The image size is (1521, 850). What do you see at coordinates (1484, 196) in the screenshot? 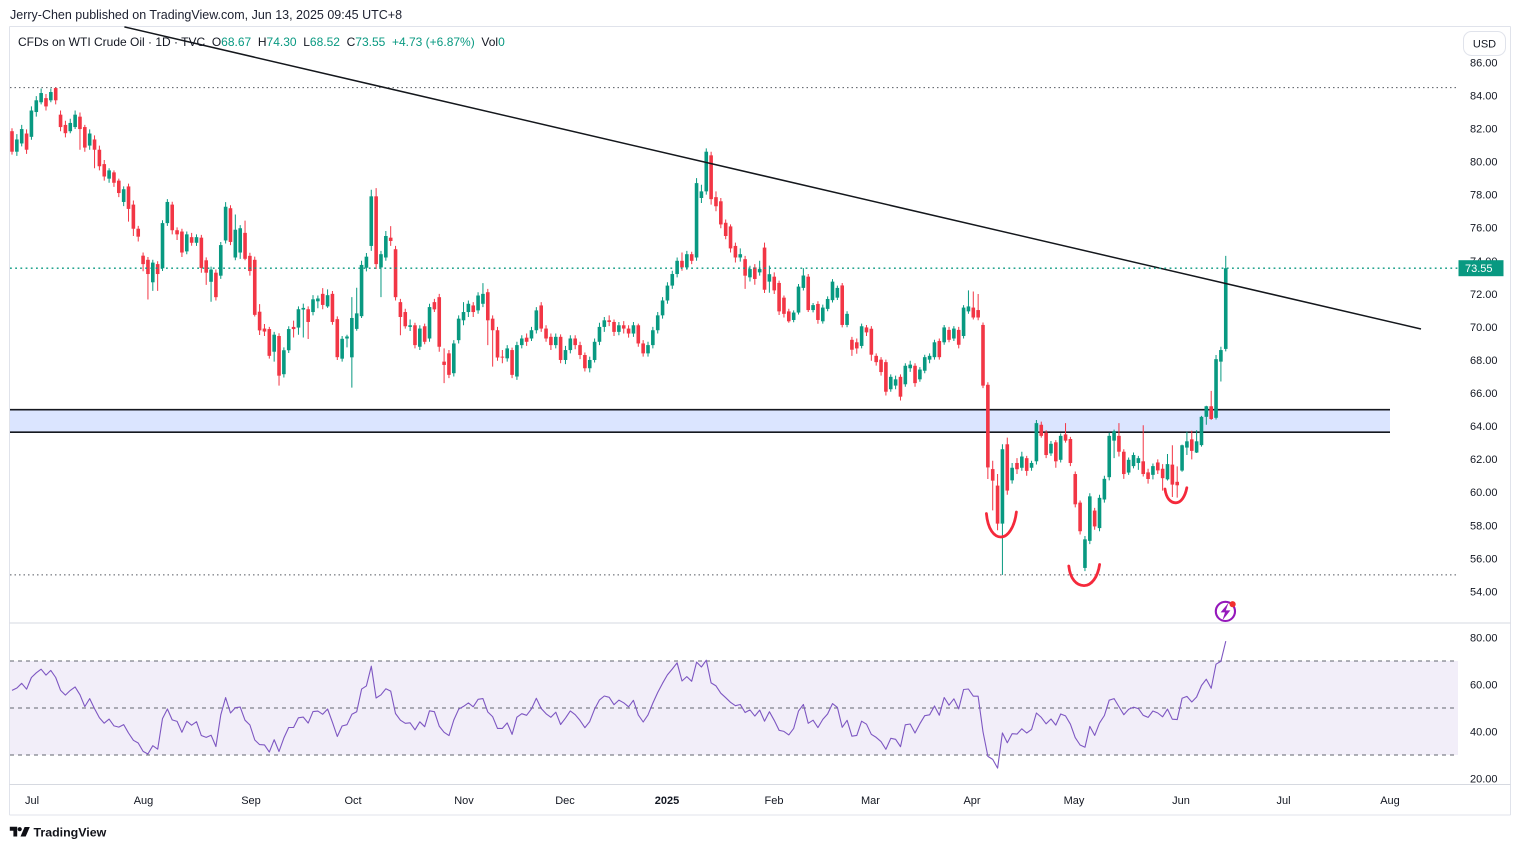
I see `svg-text: 78.00` at bounding box center [1484, 196].